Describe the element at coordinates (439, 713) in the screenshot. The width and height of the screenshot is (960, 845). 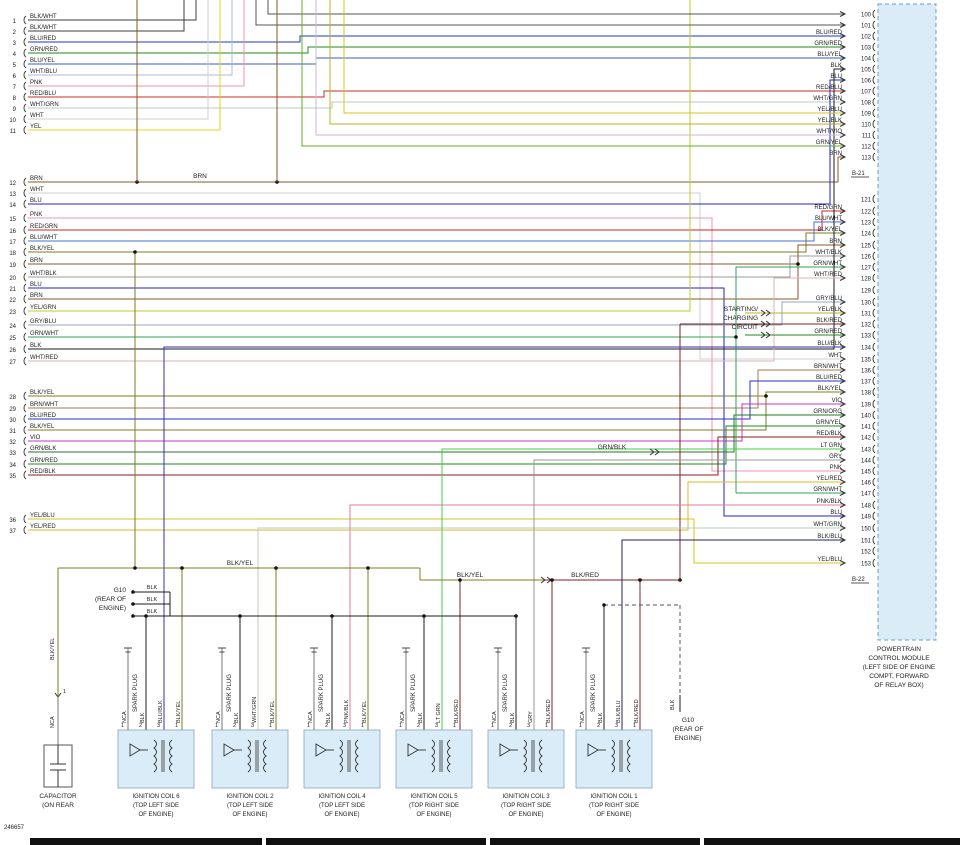
I see `wire-label: LT GRN` at that location.